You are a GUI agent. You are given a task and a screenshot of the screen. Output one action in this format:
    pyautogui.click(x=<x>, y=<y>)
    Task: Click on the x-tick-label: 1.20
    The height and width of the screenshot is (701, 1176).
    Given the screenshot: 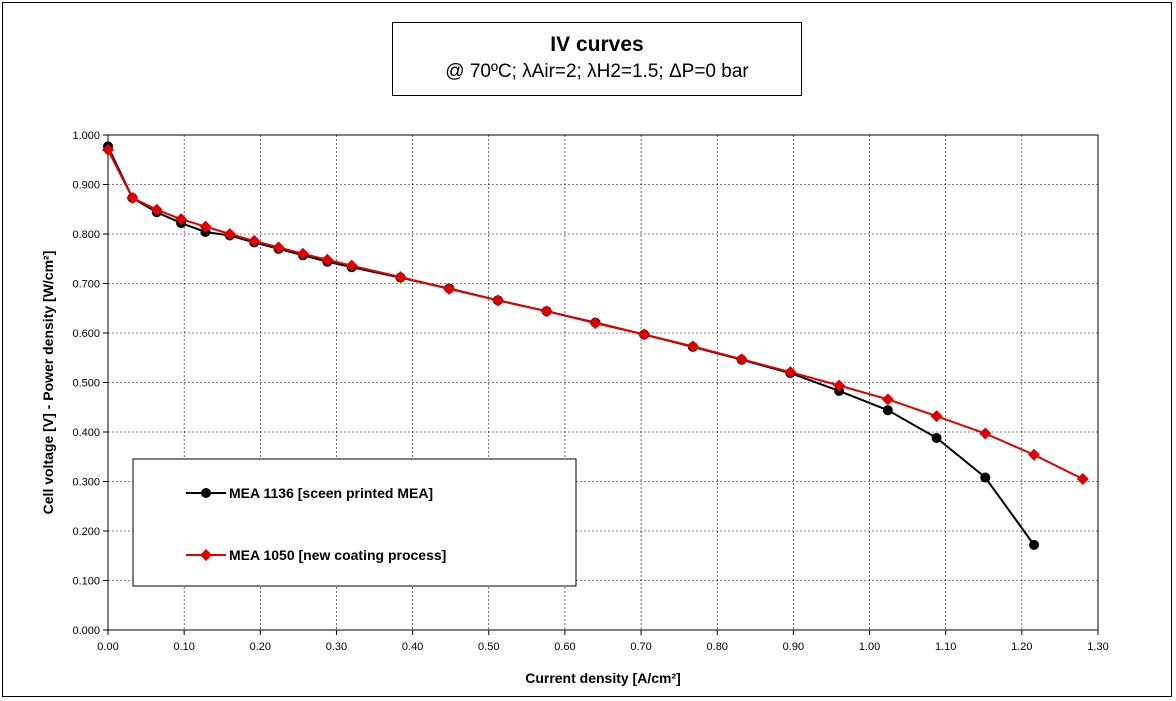 What is the action you would take?
    pyautogui.click(x=1021, y=647)
    